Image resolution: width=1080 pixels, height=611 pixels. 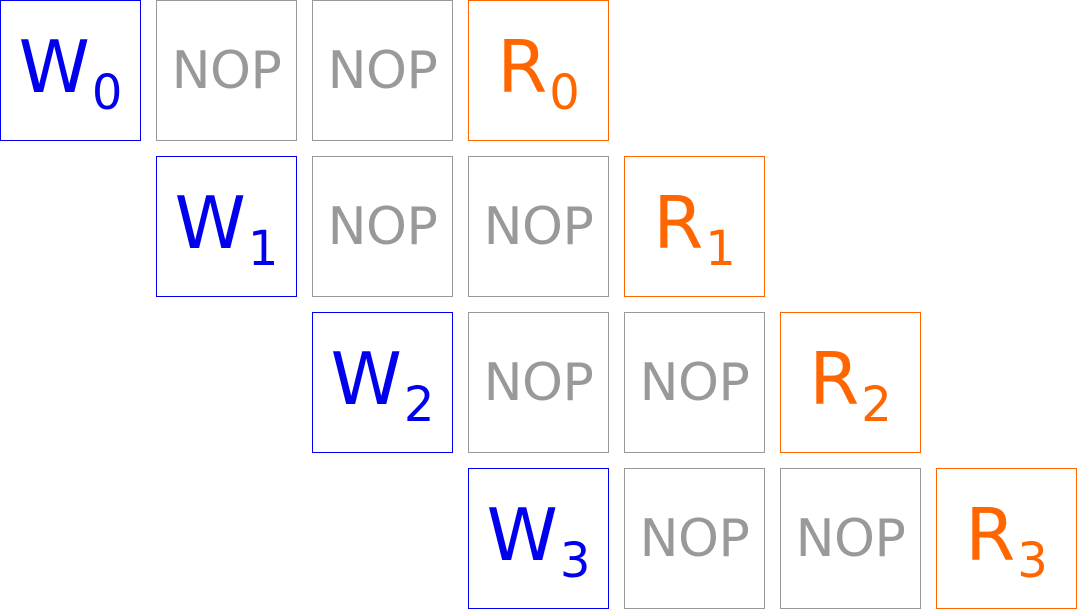 What do you see at coordinates (564, 92) in the screenshot?
I see `read-subscript: 0` at bounding box center [564, 92].